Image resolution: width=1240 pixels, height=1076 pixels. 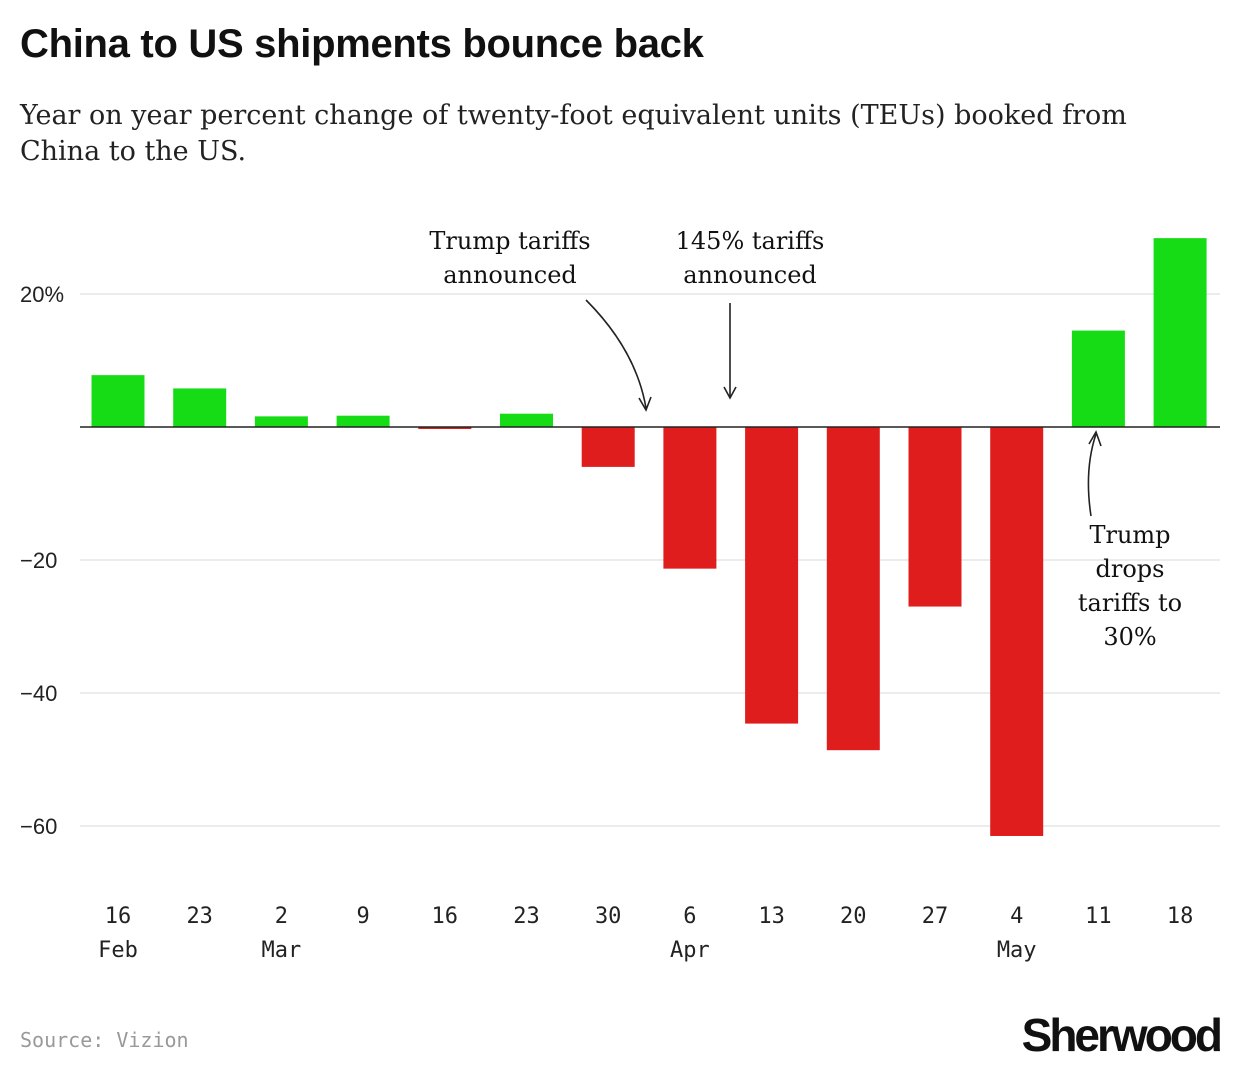 What do you see at coordinates (281, 916) in the screenshot?
I see `x-tick-label: 2` at bounding box center [281, 916].